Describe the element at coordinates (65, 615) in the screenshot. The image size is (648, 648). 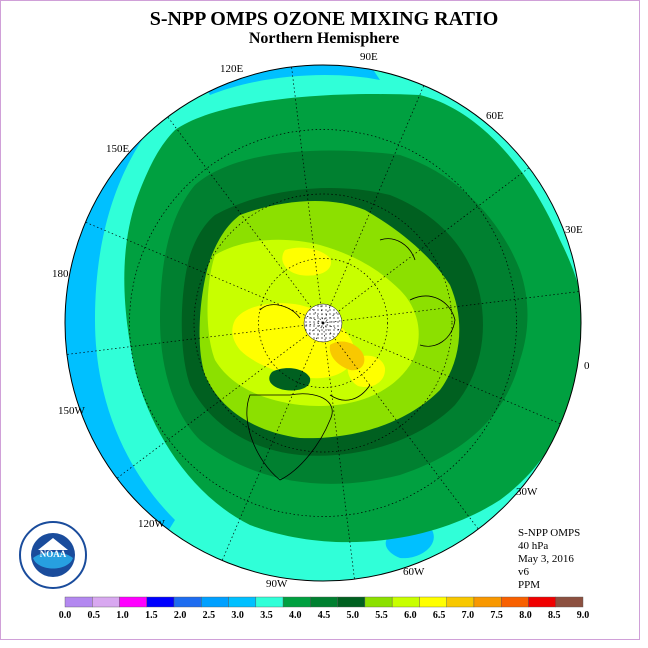
I see `colorbar-tick-label: 0.0` at that location.